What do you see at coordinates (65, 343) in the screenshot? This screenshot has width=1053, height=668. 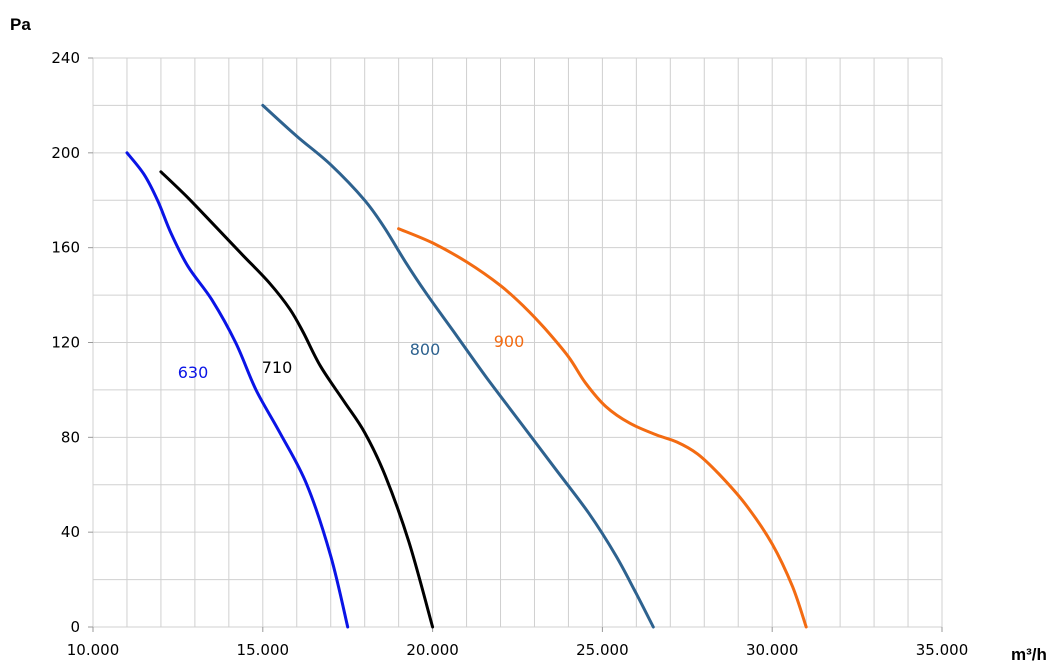 I see `y-tick-label: 120` at bounding box center [65, 343].